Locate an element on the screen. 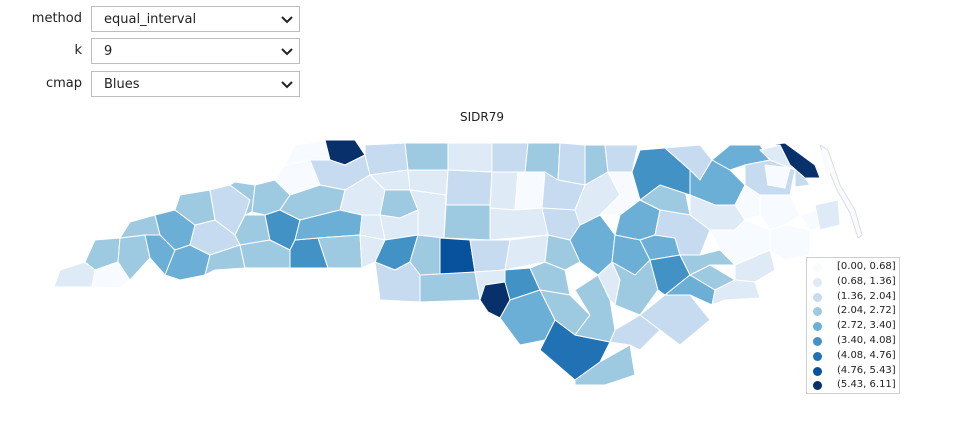 This screenshot has width=964, height=425. method-control: method equal_interval is located at coordinates (155, 20).